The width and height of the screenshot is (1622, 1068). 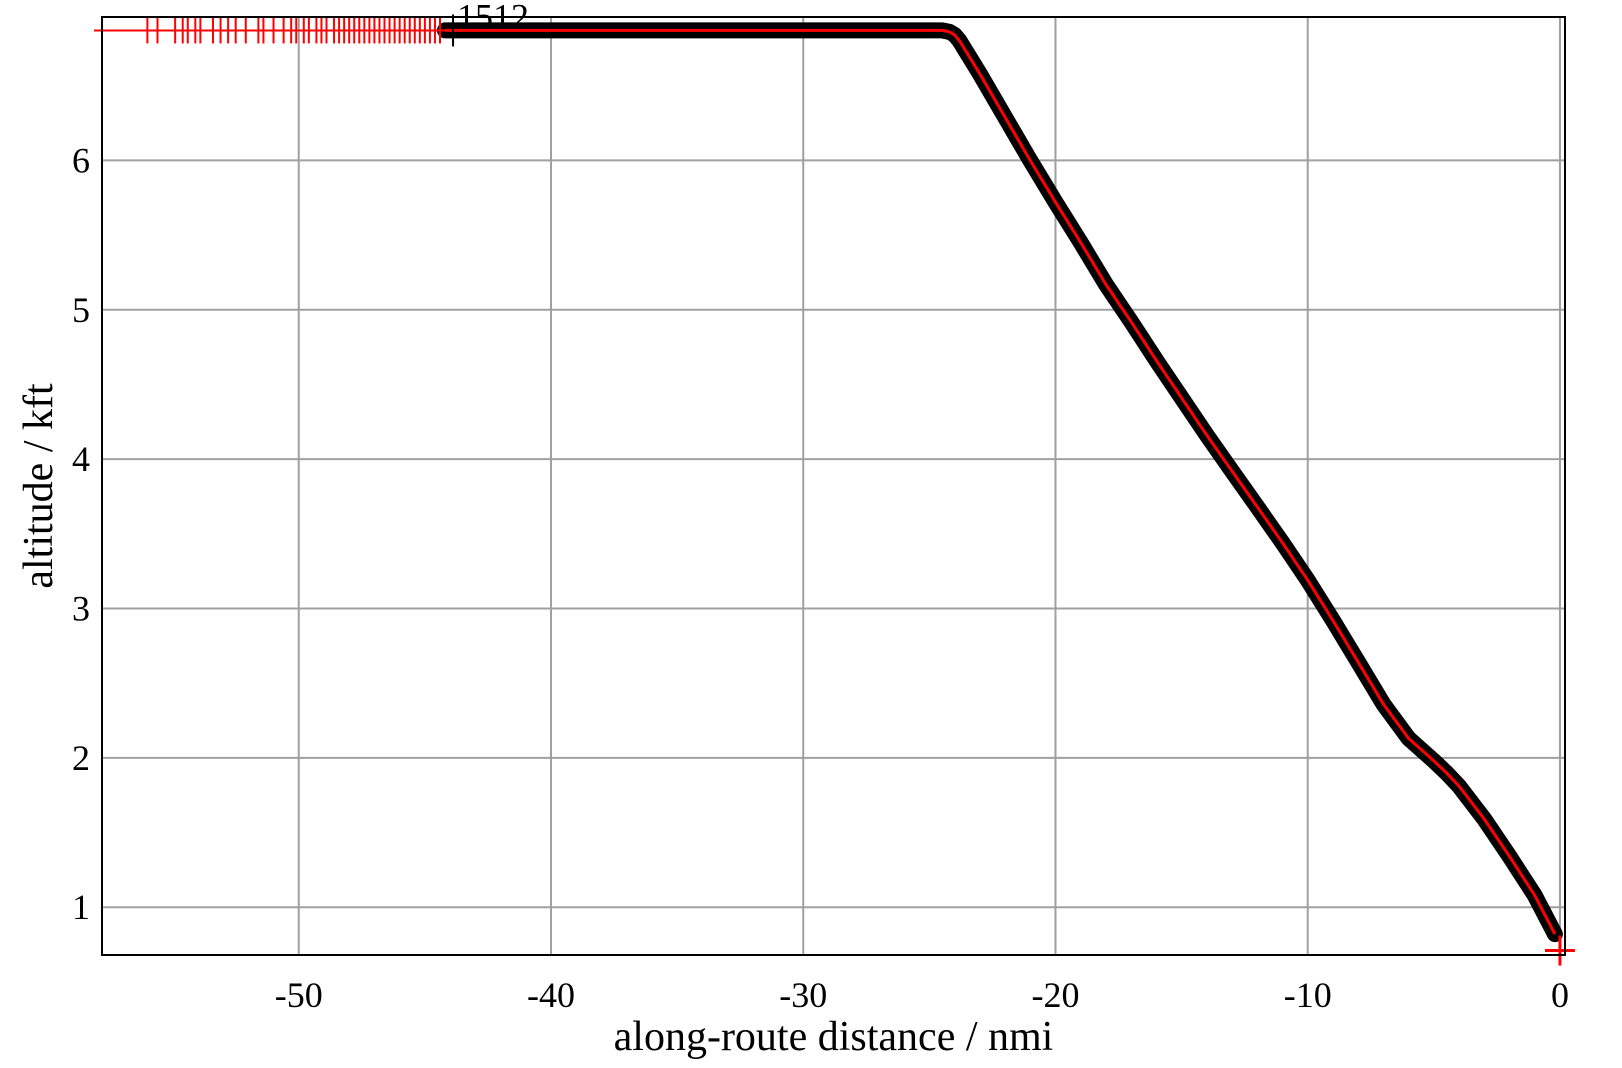 I want to click on y-tick-label: 1, so click(x=81, y=907).